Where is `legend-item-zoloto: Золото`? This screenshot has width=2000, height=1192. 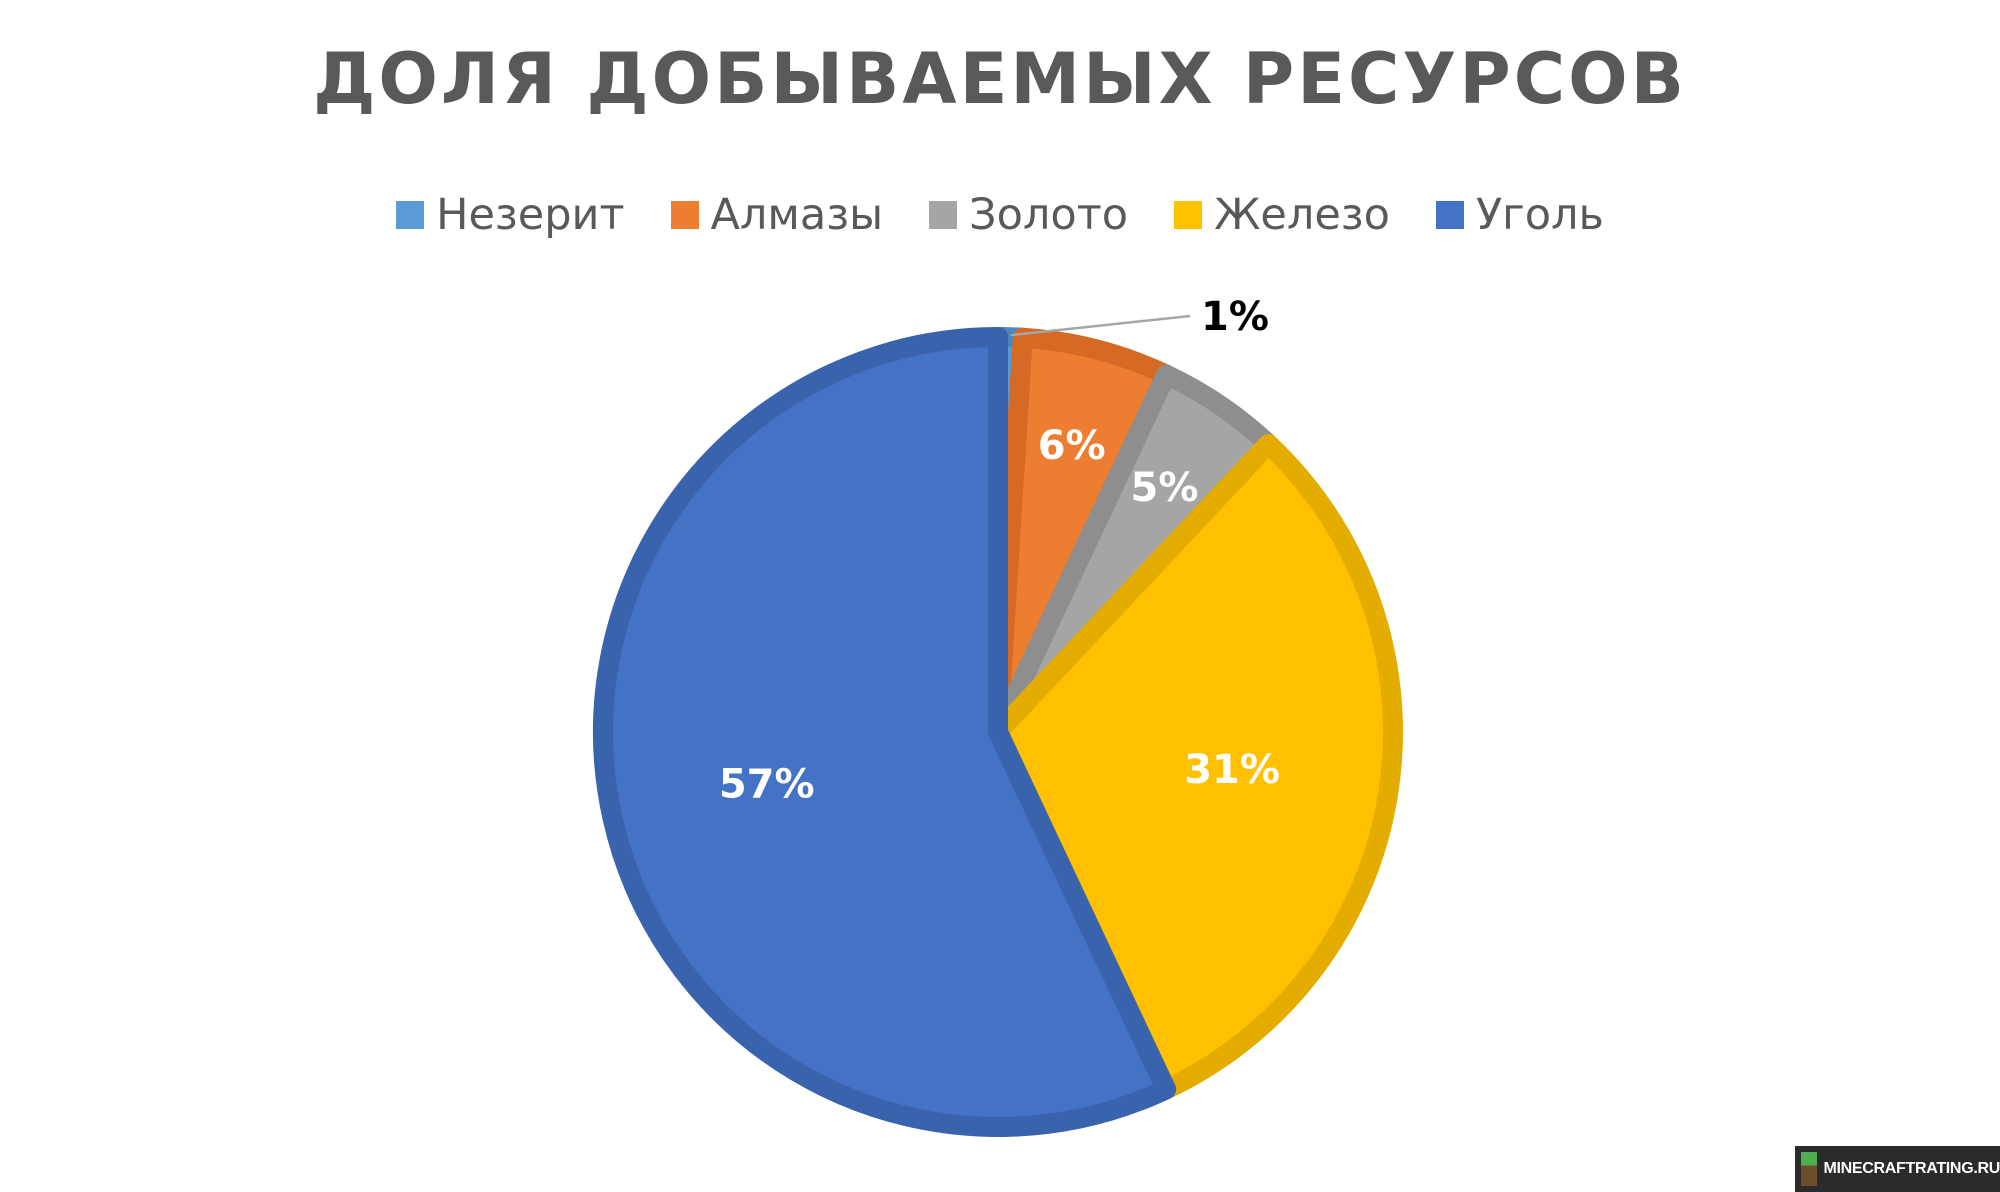 legend-item-zoloto: Золото is located at coordinates (1028, 215).